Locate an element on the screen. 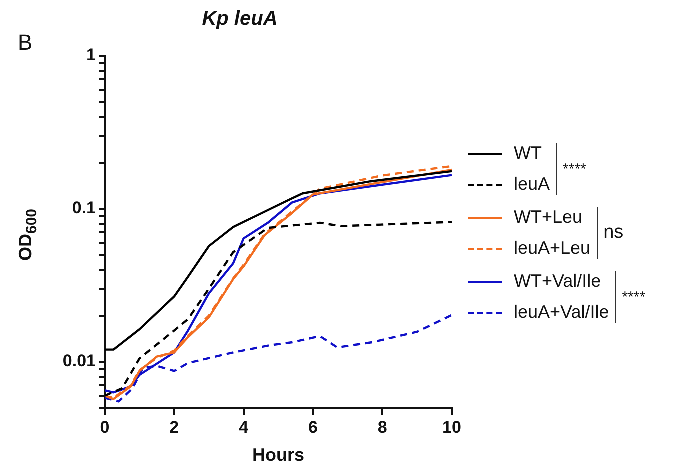 The width and height of the screenshot is (695, 475). legend-label: WT is located at coordinates (528, 153).